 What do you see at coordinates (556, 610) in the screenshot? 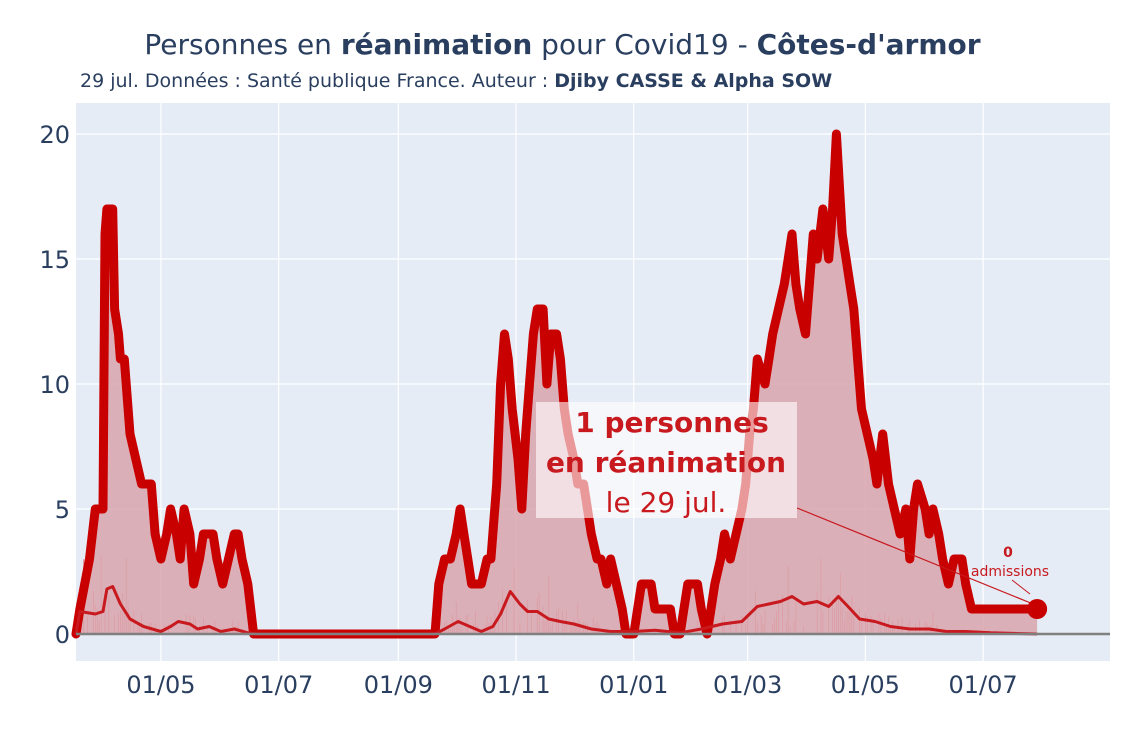
I see `admissions-line` at bounding box center [556, 610].